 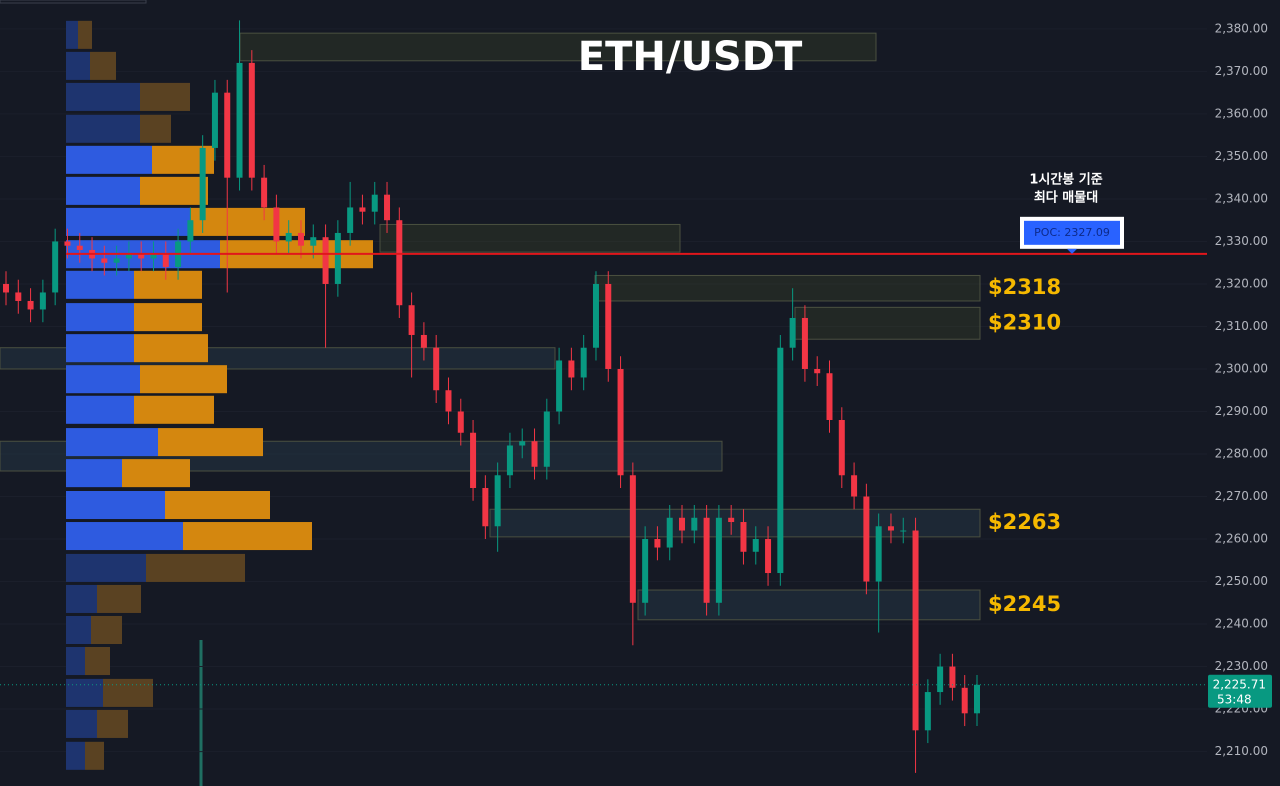 What do you see at coordinates (1234, 699) in the screenshot?
I see `countdown-label: 53:48` at bounding box center [1234, 699].